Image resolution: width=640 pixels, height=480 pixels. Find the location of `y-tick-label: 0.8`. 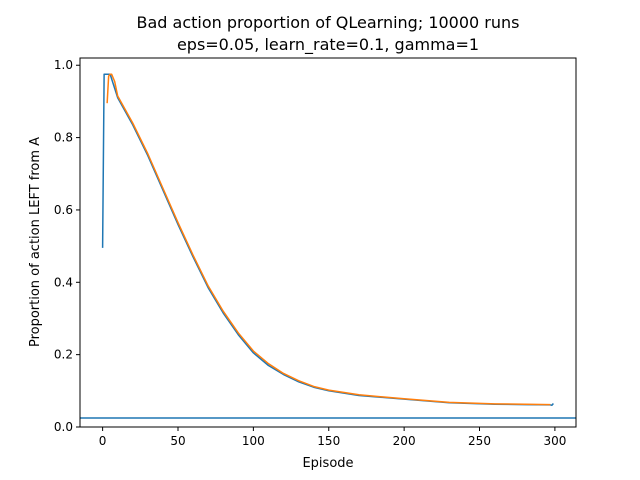

y-tick-label: 0.8 is located at coordinates (63, 138).